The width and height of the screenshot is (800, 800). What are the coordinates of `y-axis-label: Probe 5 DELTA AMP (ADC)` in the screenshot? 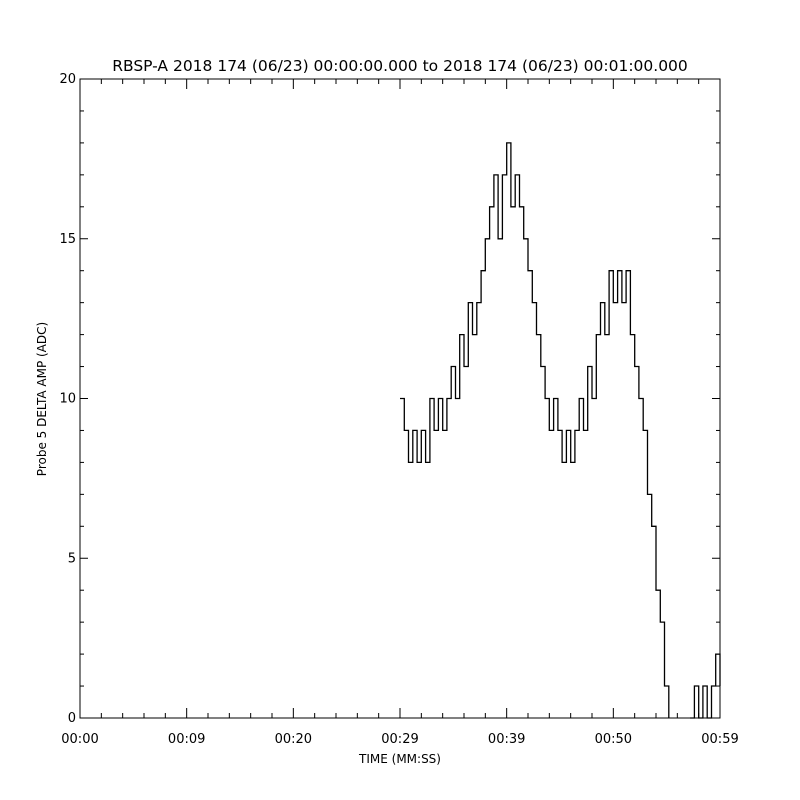 It's located at (42, 399).